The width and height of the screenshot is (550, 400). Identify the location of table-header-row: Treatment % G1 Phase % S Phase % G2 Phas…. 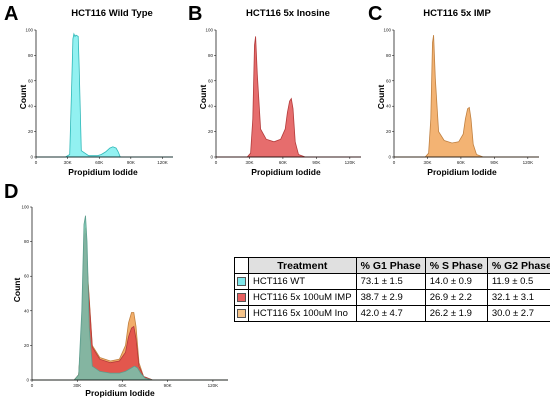
(392, 265).